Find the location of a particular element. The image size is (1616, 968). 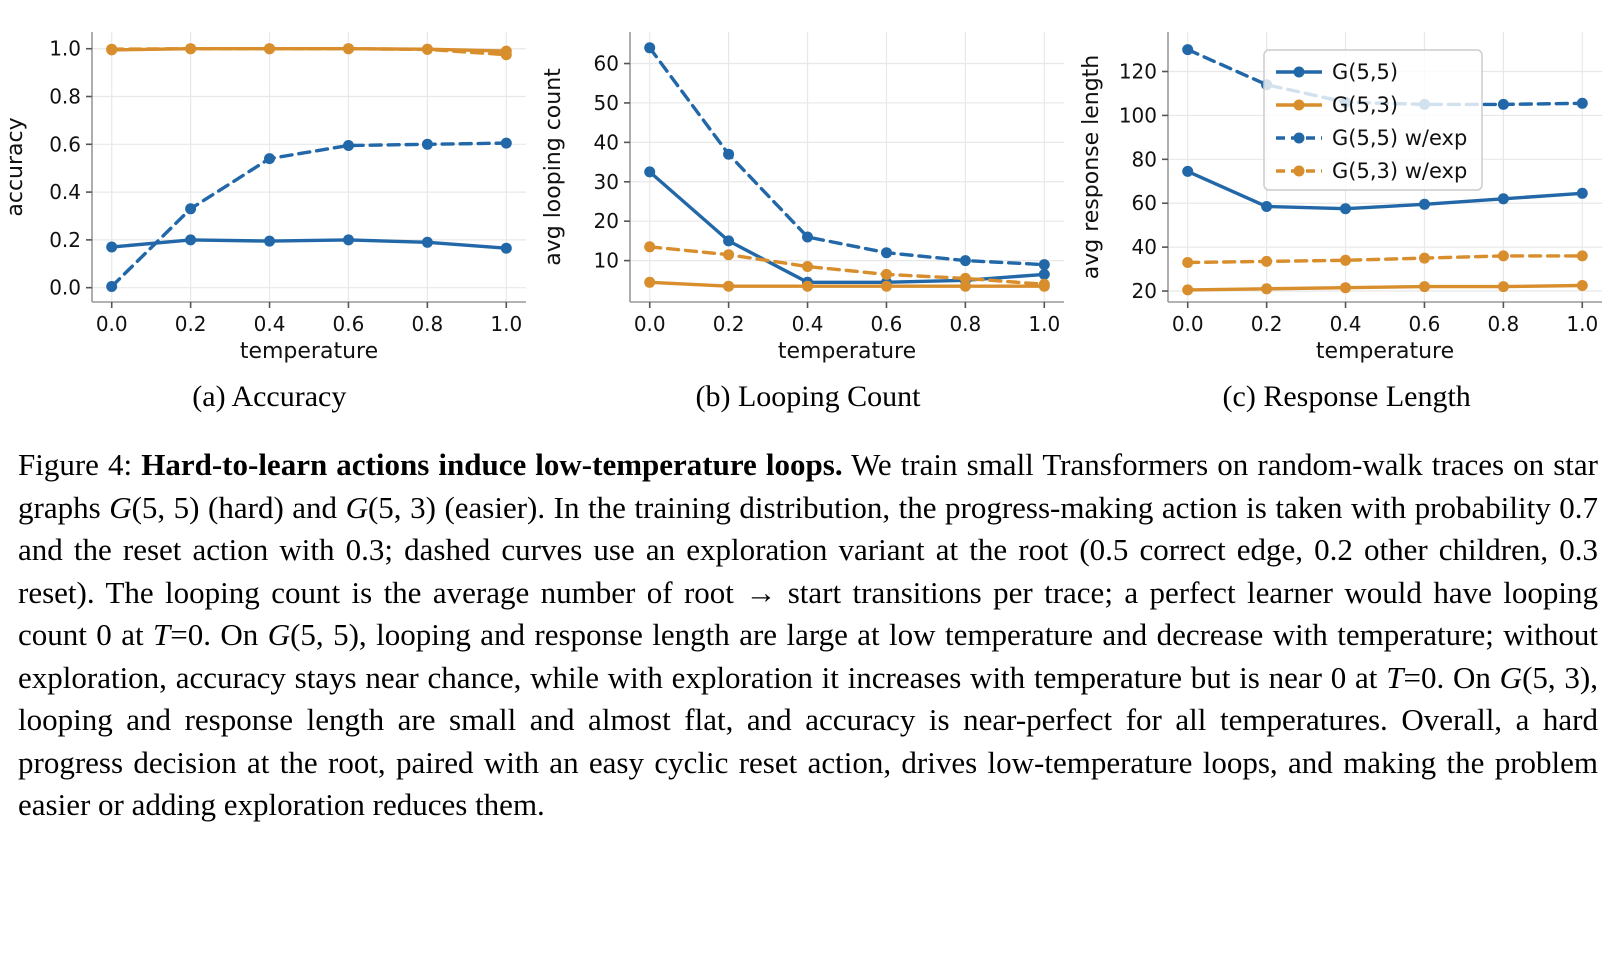

y-tick-labels: 0.0 0.2 0.4 0.6 0.8 1.0 is located at coordinates (65, 168).